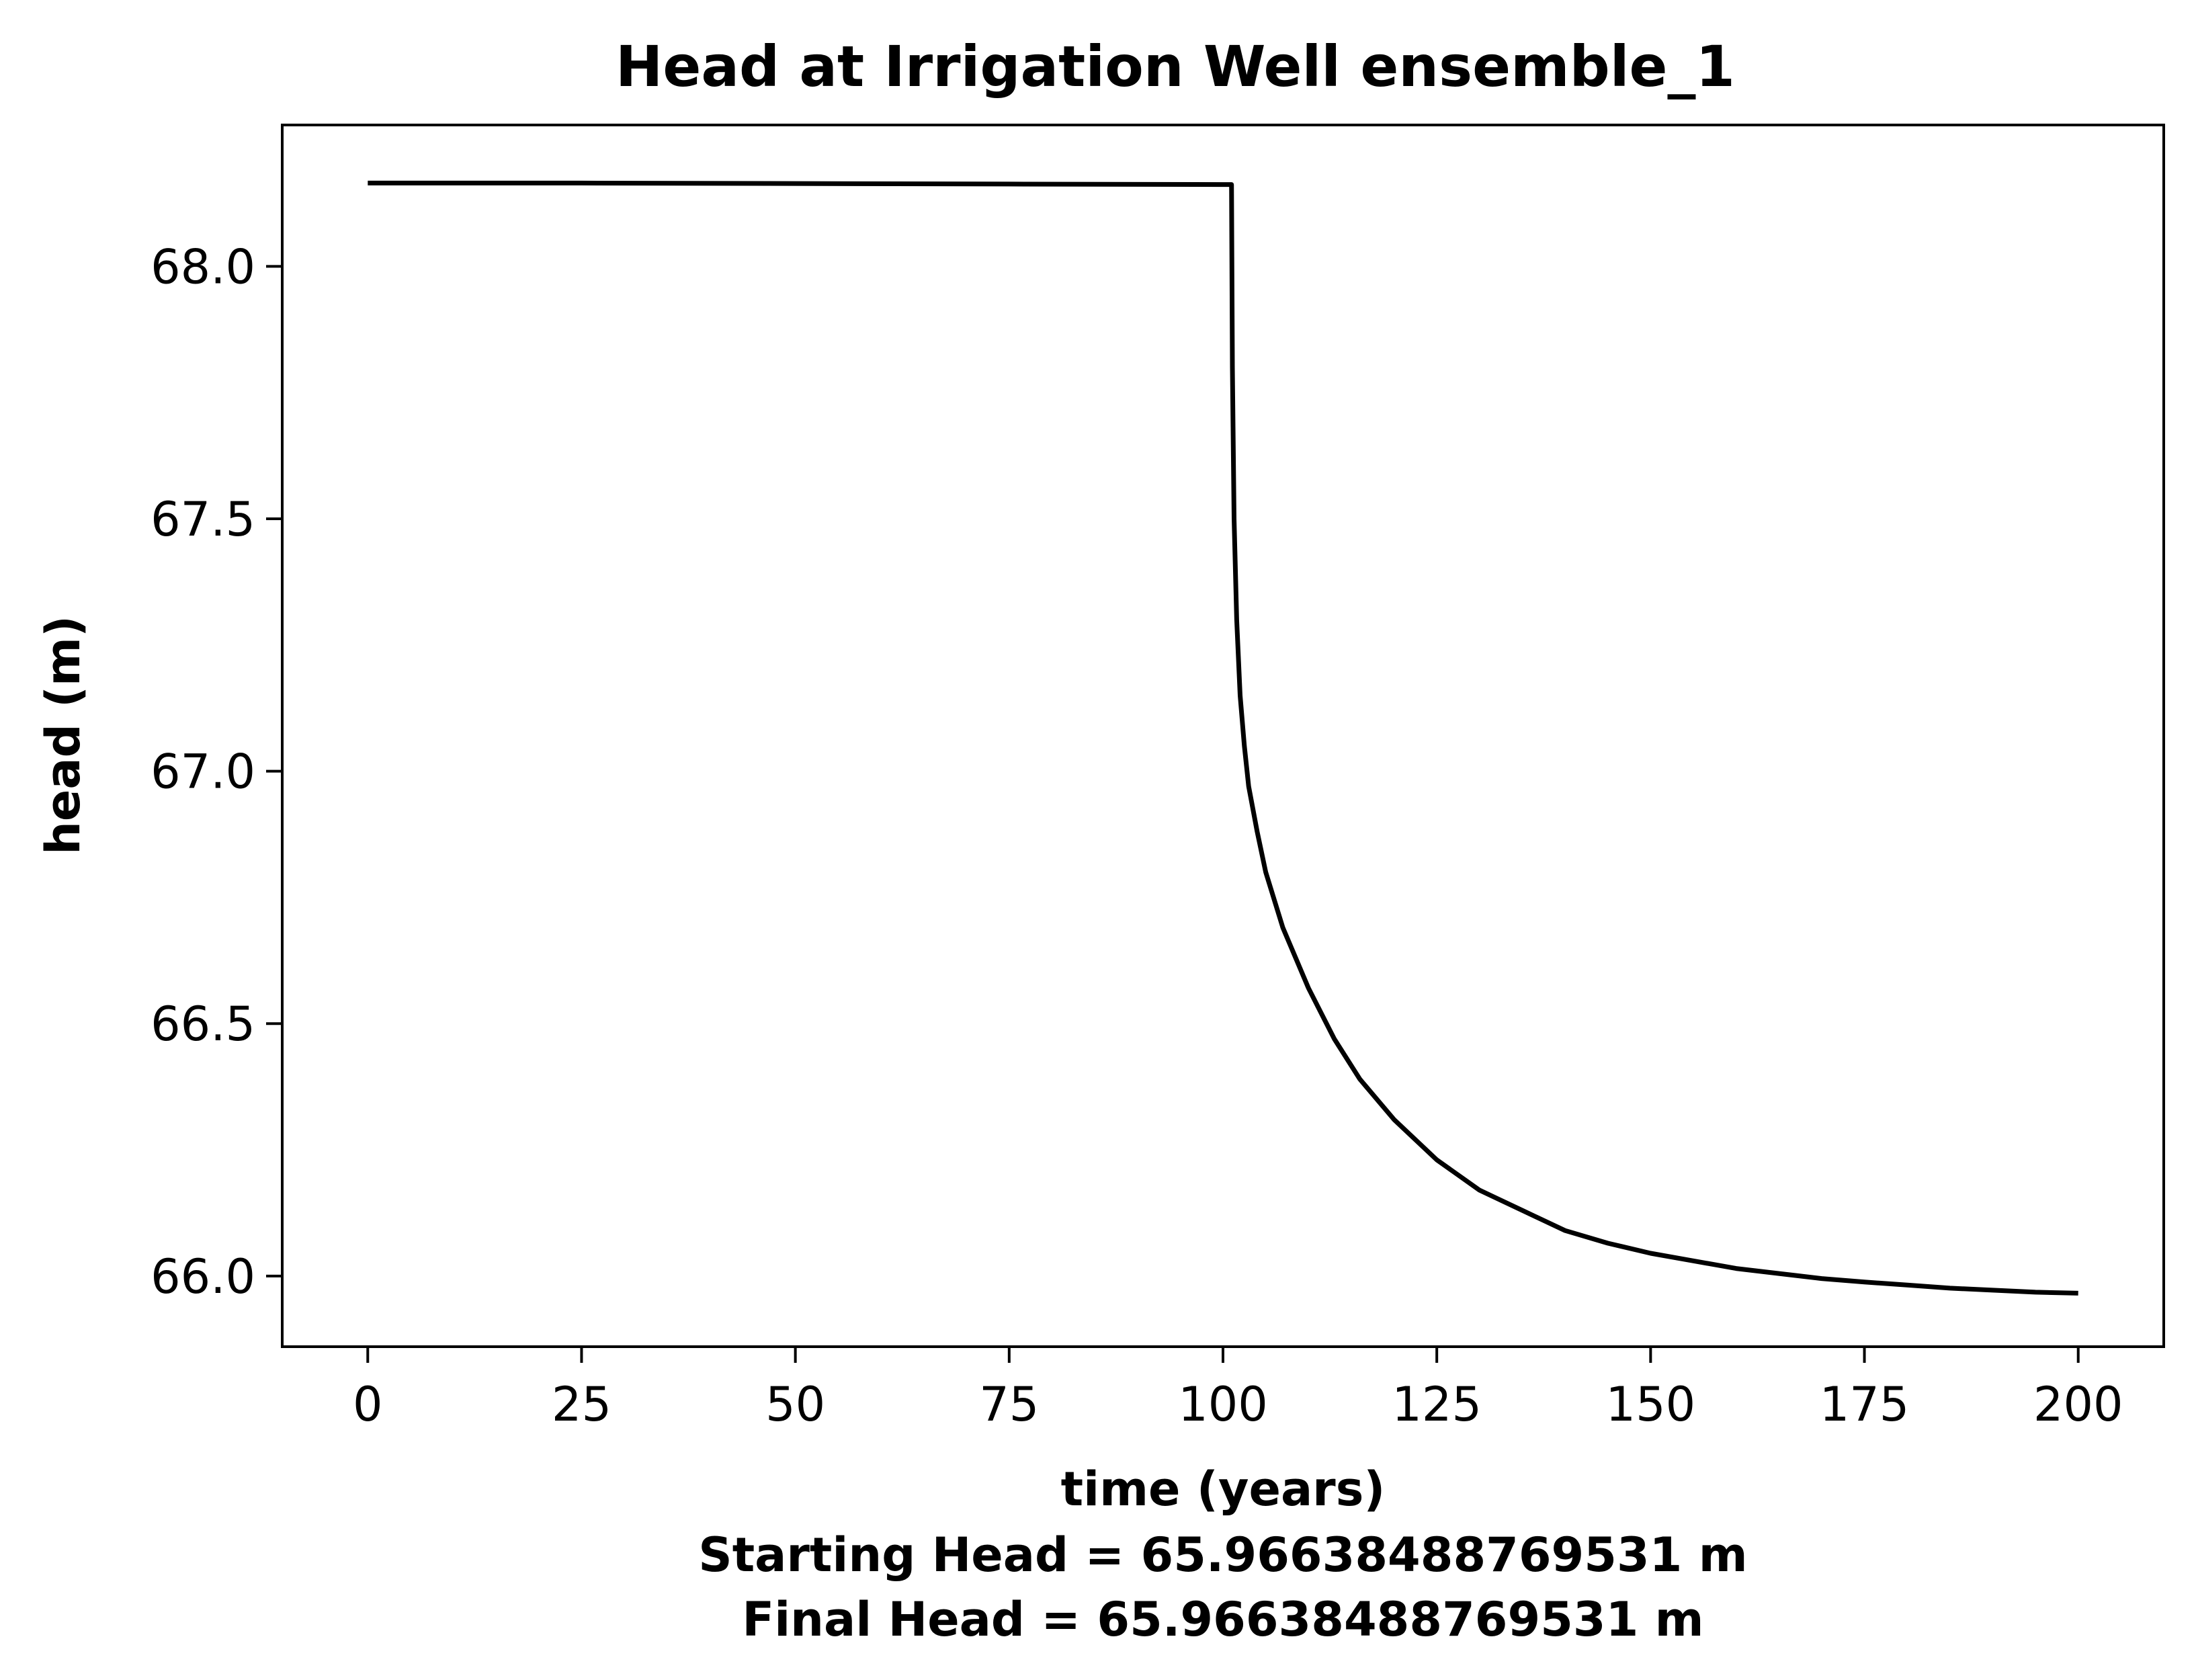 The width and height of the screenshot is (2196, 1680). Describe the element at coordinates (1222, 1619) in the screenshot. I see `caption-final-head: Final Head = 65.96638488769531 m` at that location.